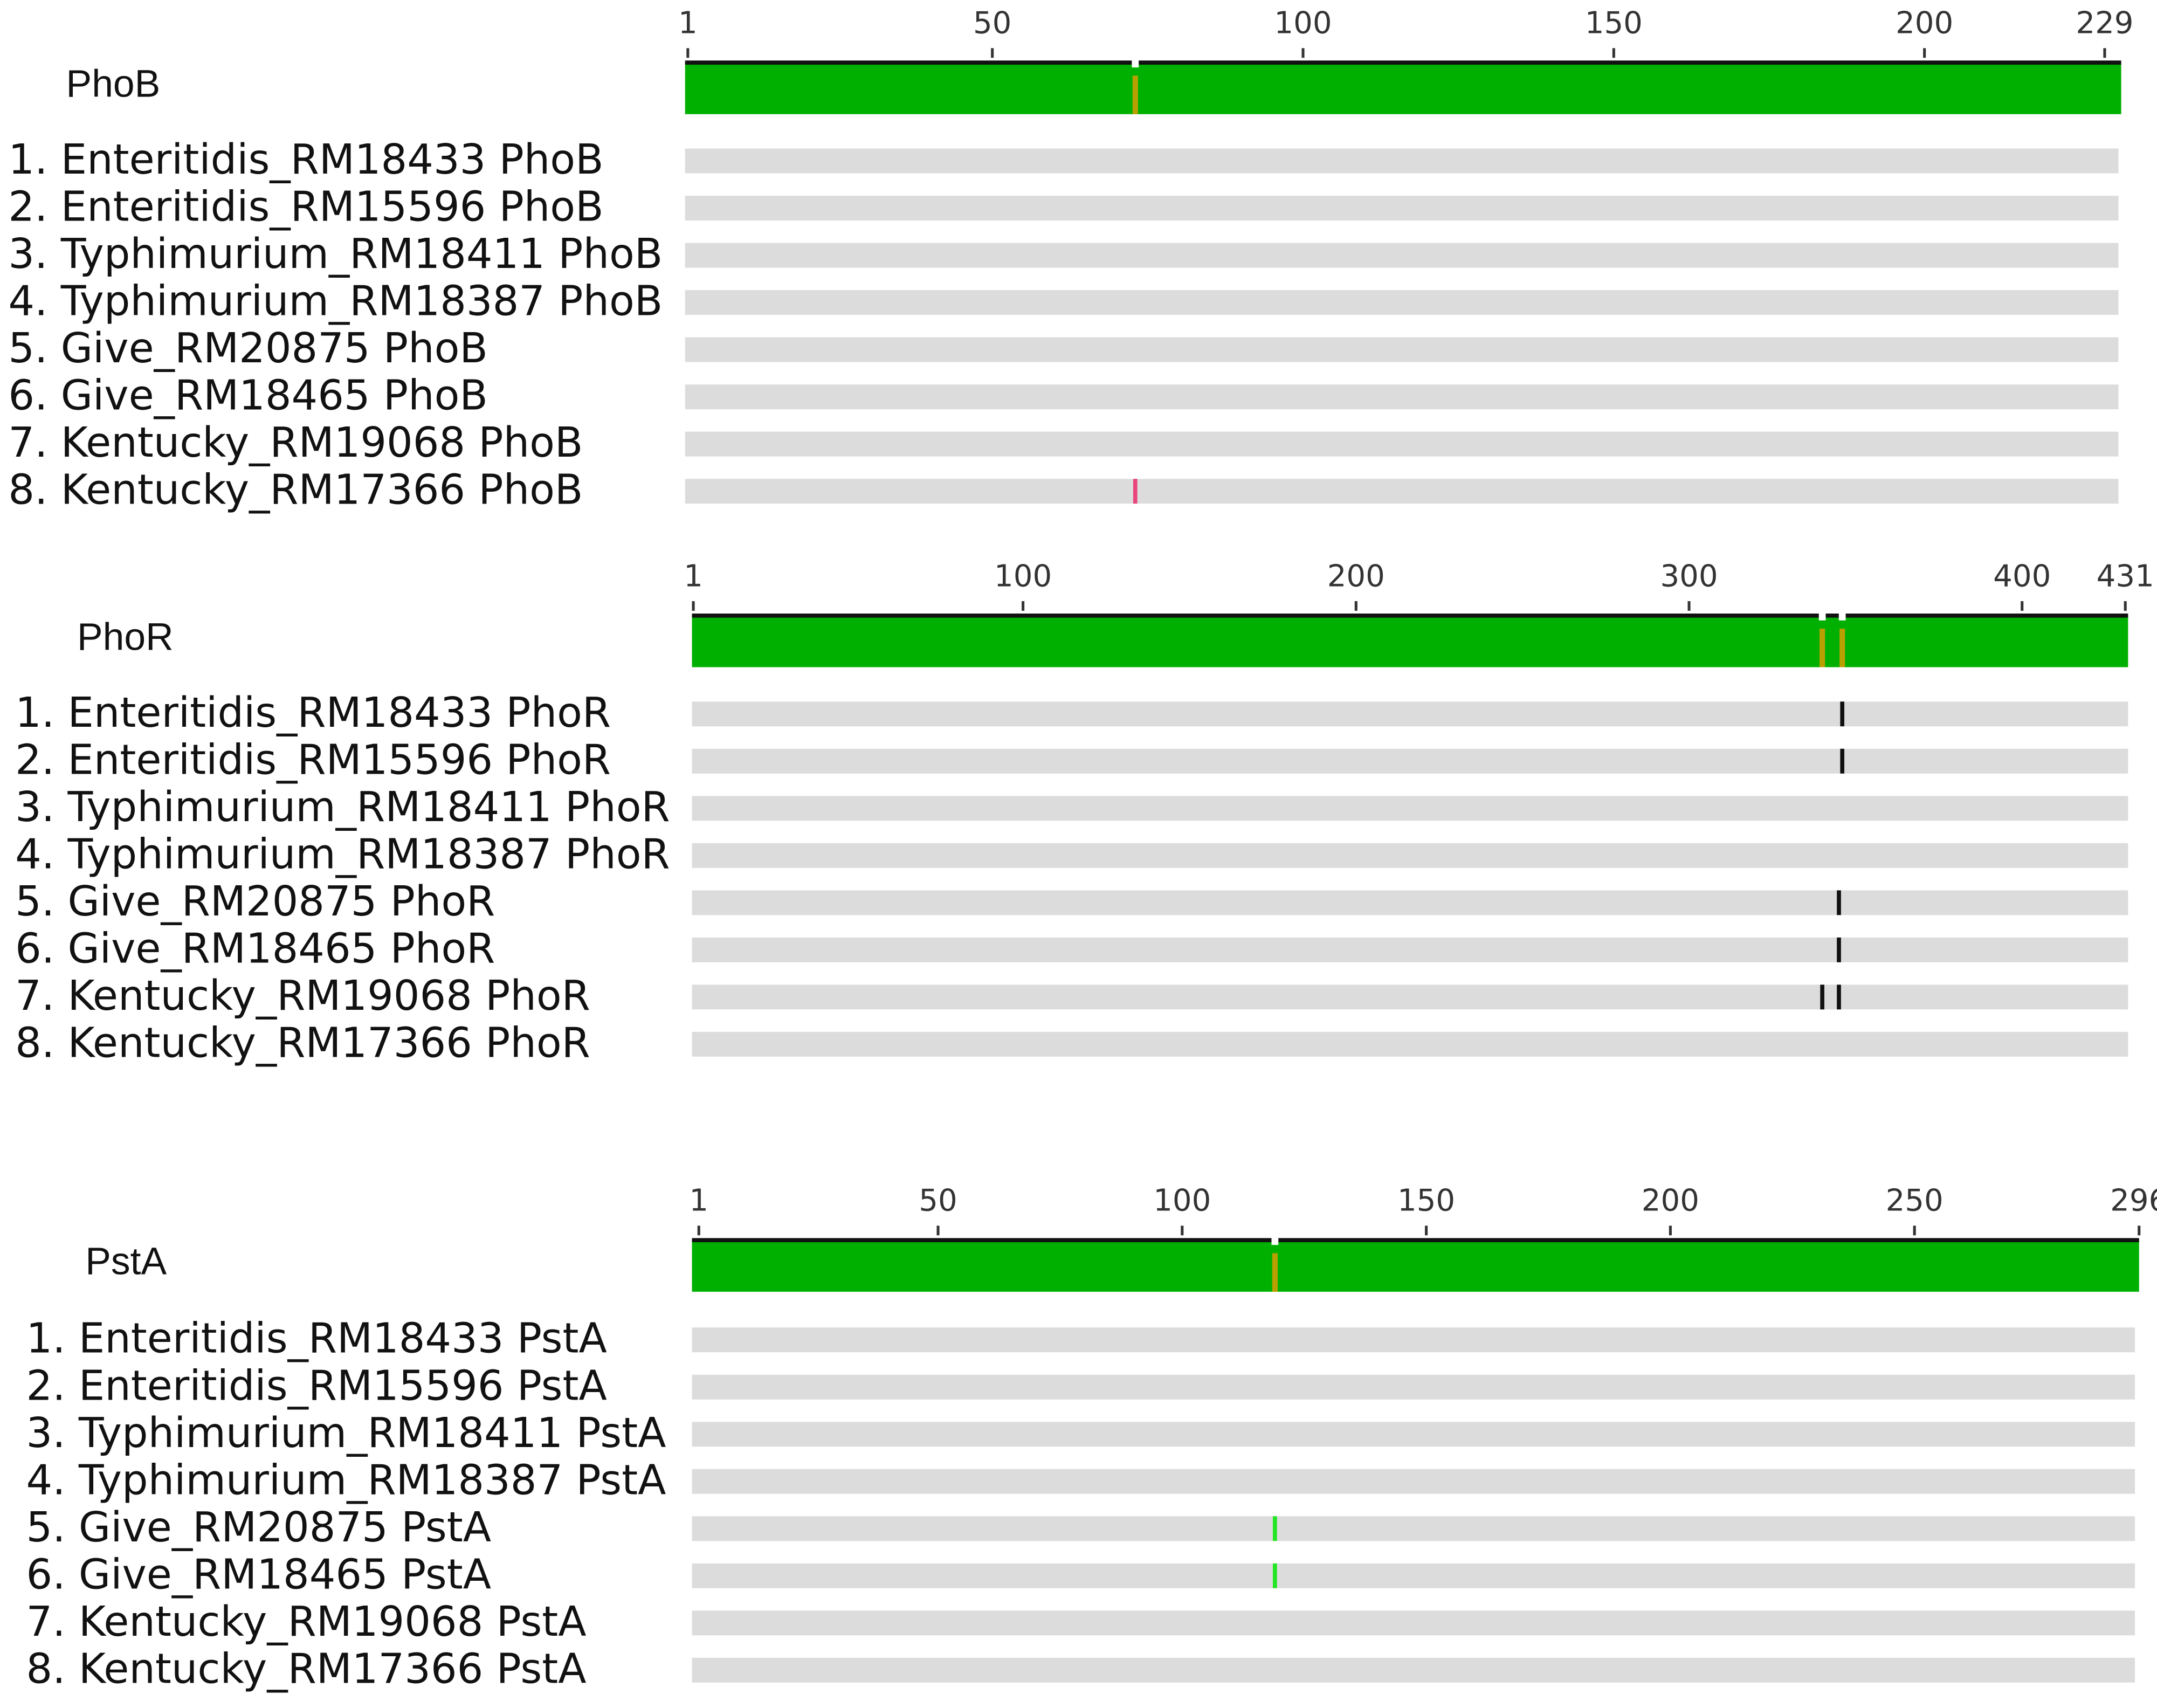 This screenshot has width=2157, height=1708. I want to click on row-label: 2. Enteritidis_RM15596 PhoB, so click(305, 207).